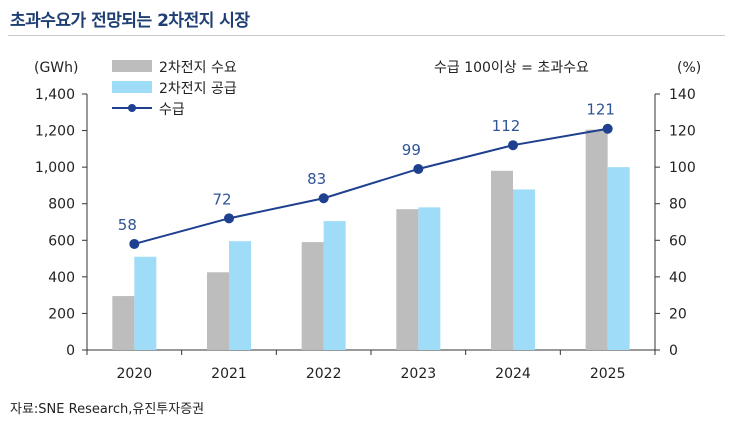 The image size is (733, 428). Describe the element at coordinates (56, 68) in the screenshot. I see `left-axis-unit-label: (GWh)` at that location.